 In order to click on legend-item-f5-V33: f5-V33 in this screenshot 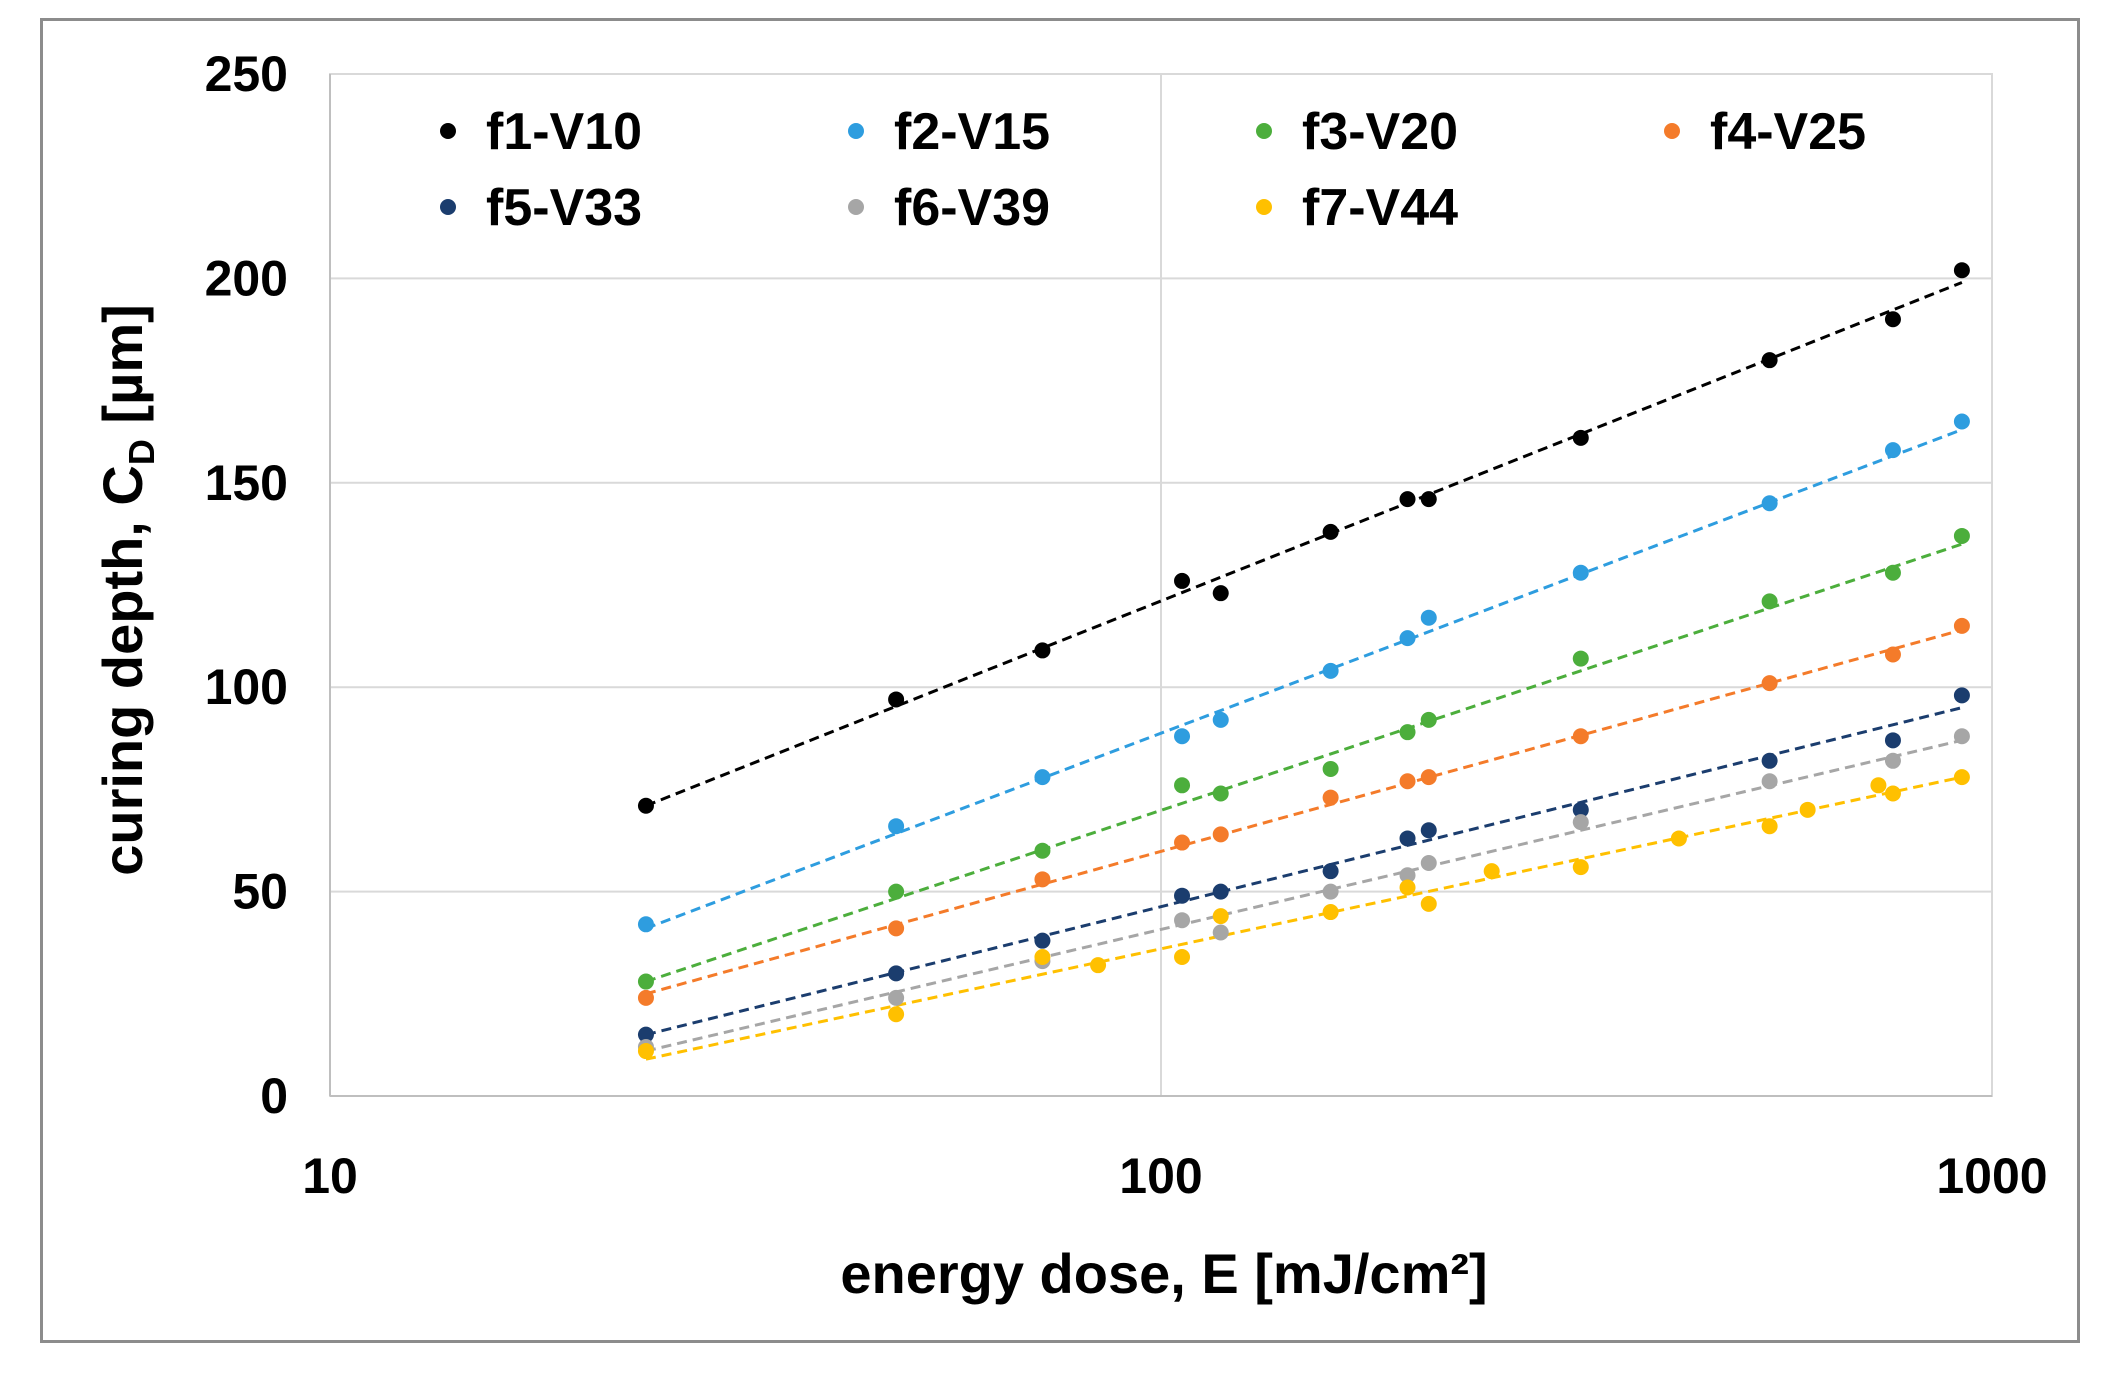, I will do `click(541, 208)`.